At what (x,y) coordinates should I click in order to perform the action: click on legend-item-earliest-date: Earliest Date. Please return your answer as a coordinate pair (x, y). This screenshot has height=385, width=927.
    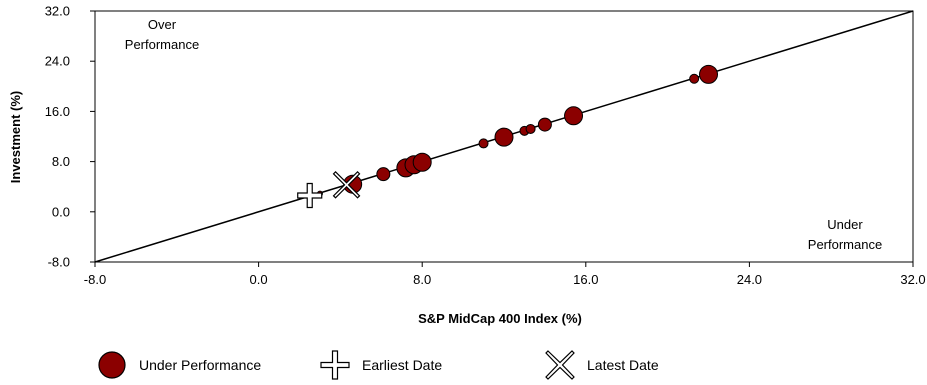
    Looking at the image, I should click on (381, 365).